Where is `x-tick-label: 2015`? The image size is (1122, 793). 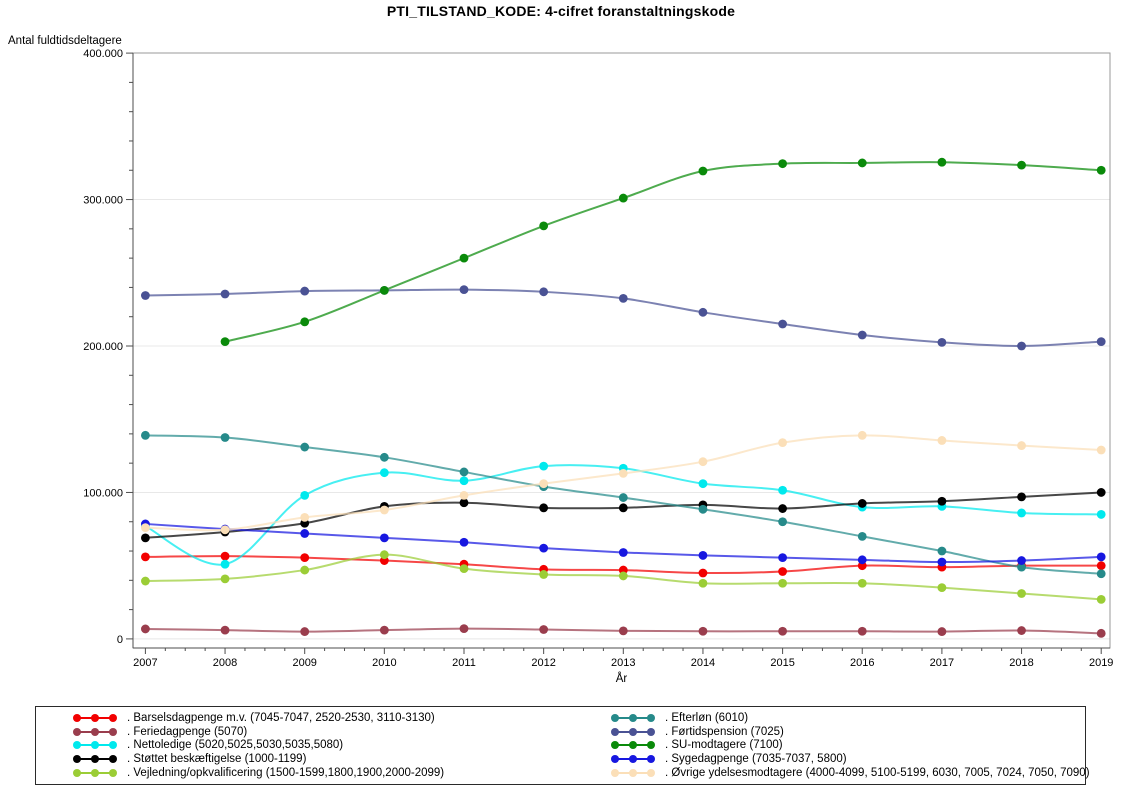 x-tick-label: 2015 is located at coordinates (782, 663).